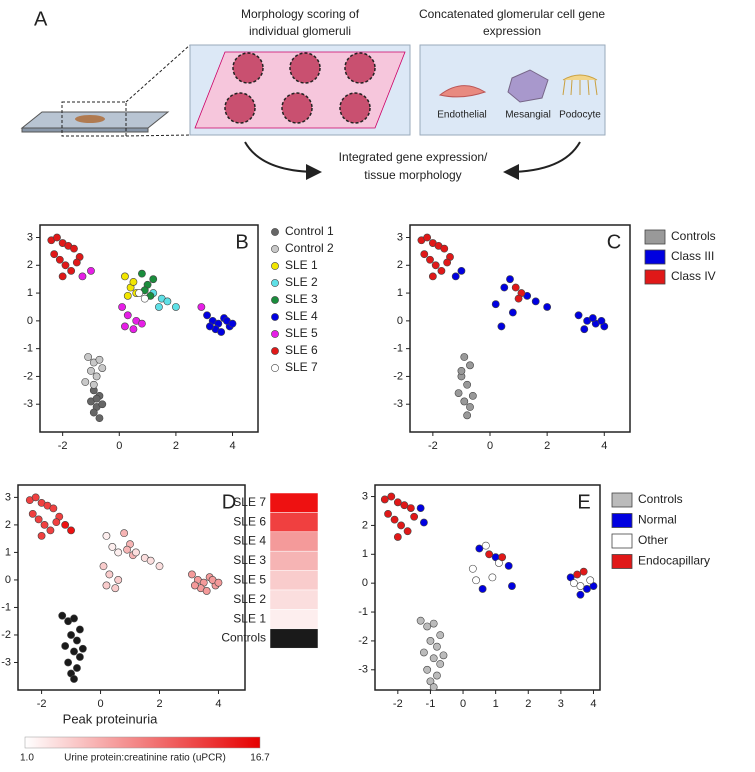 The width and height of the screenshot is (755, 772). Describe the element at coordinates (249, 541) in the screenshot. I see `legend-label: SLE 4` at that location.